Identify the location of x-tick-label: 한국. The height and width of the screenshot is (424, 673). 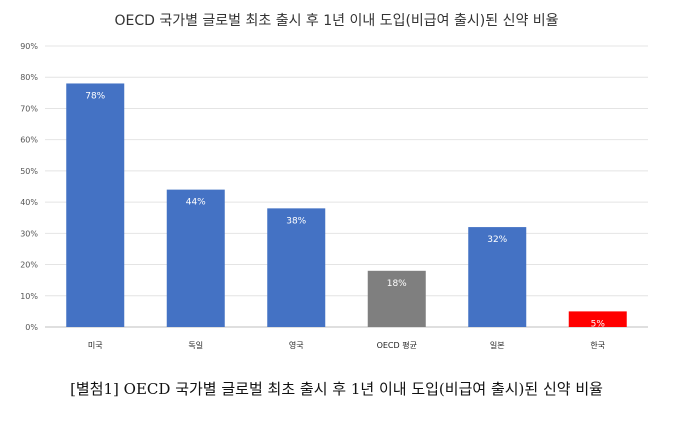
(597, 345).